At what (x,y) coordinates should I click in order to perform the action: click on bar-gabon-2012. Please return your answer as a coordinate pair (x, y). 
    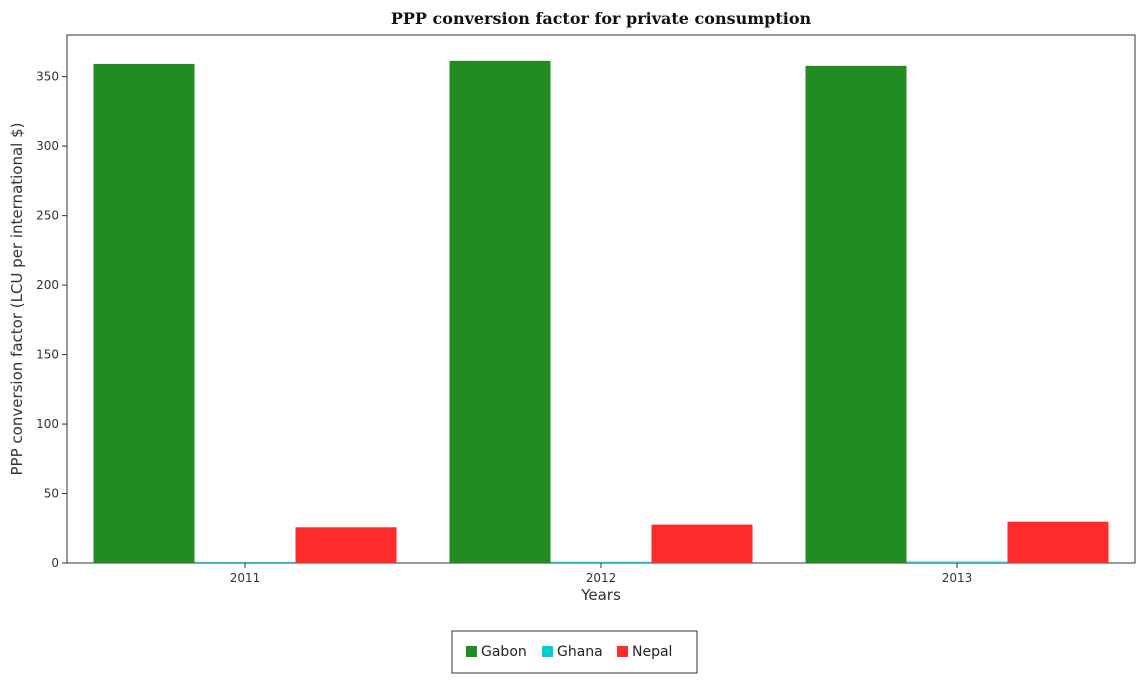
    Looking at the image, I should click on (500, 312).